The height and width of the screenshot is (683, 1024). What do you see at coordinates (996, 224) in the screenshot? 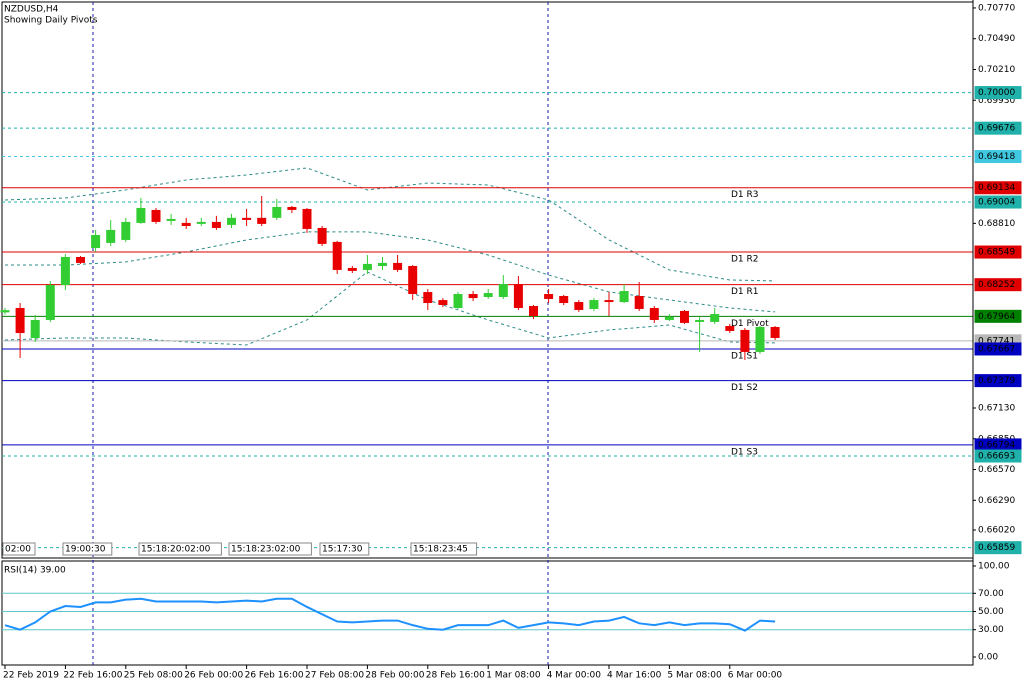
I see `y-tick-label: 0.68810` at bounding box center [996, 224].